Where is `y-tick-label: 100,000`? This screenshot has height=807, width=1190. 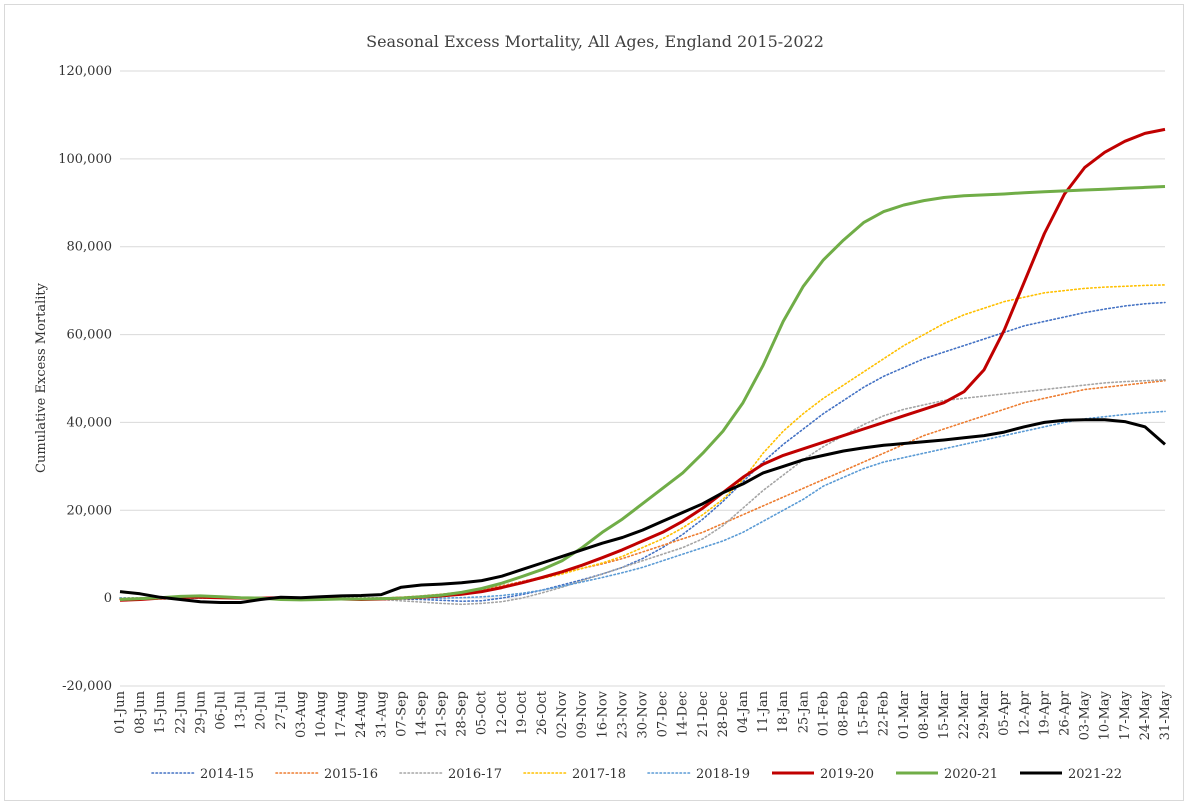
y-tick-label: 100,000 is located at coordinates (85, 159).